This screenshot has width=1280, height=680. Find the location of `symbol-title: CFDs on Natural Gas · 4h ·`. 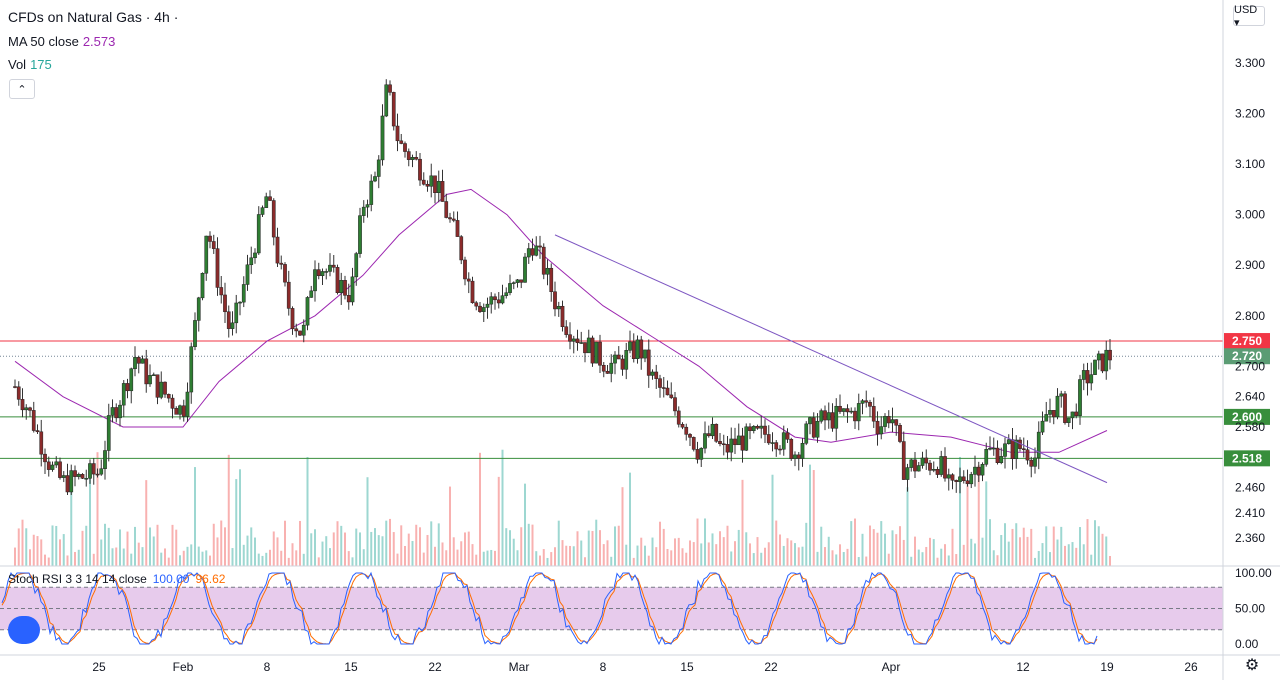

symbol-title: CFDs on Natural Gas · 4h · is located at coordinates (93, 17).